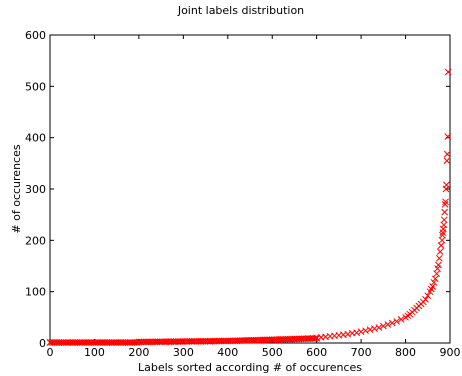  I want to click on y-tick-label: 600, so click(35, 35).